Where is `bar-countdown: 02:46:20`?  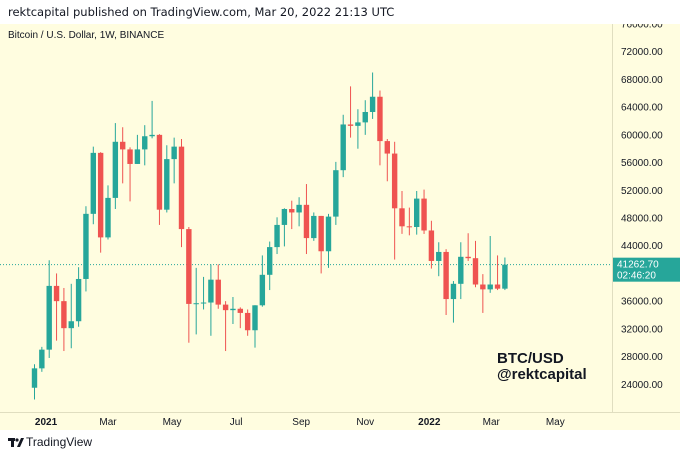
bar-countdown: 02:46:20 is located at coordinates (636, 276).